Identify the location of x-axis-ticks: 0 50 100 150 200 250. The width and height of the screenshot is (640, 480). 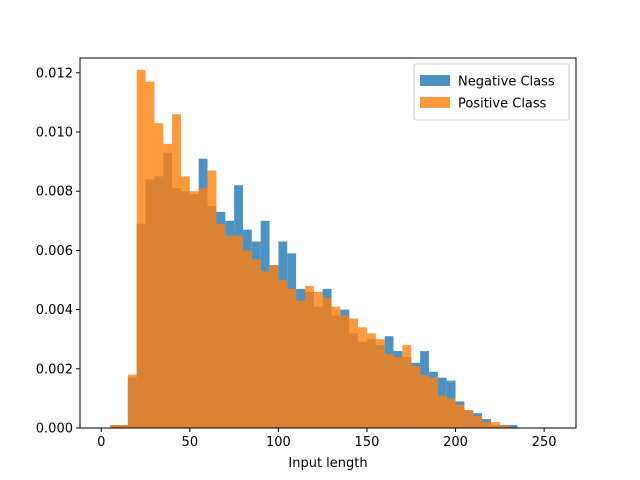
(327, 439).